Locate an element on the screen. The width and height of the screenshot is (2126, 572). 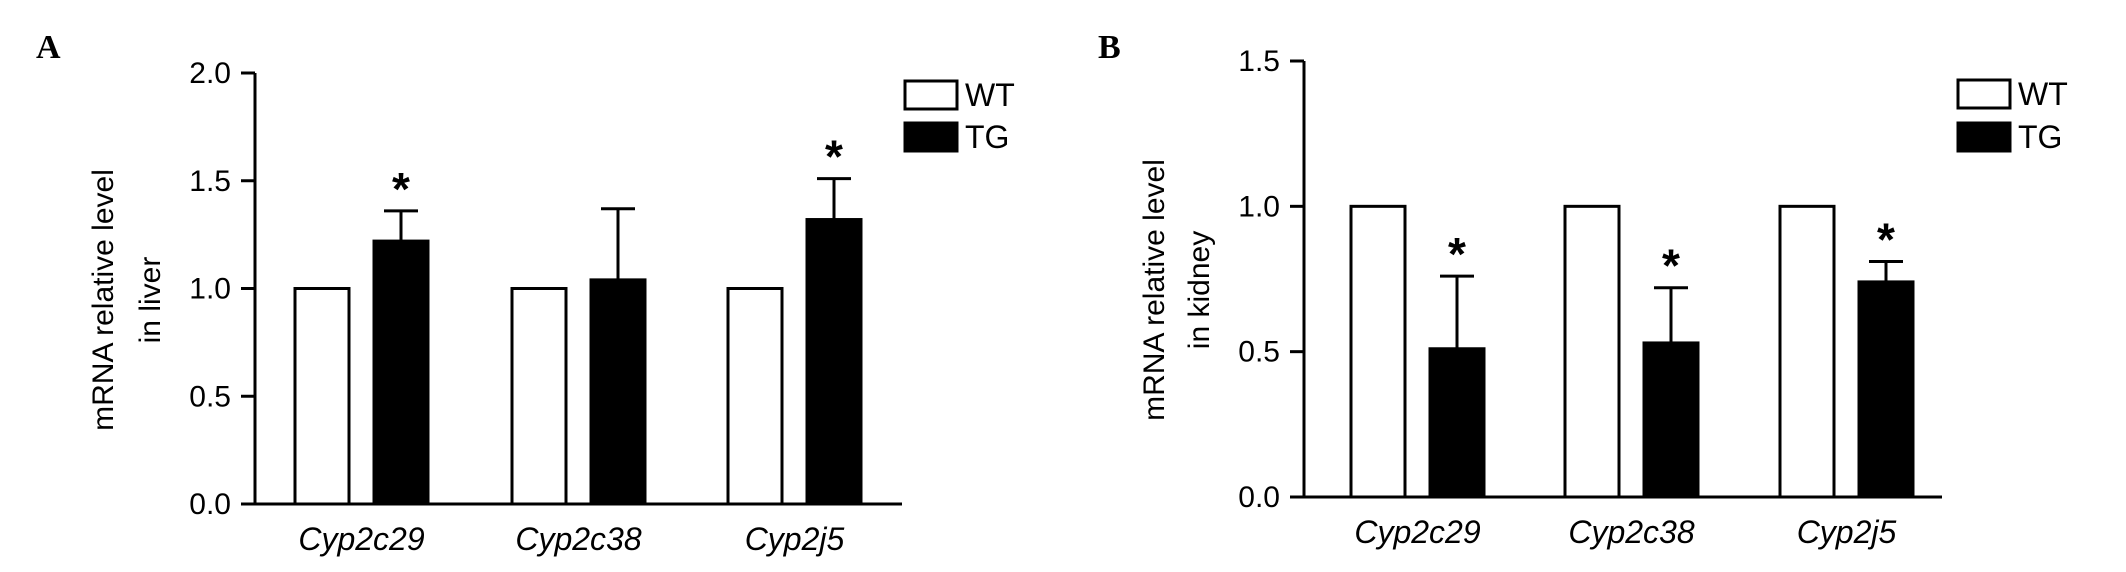
panel-letter: A is located at coordinates (48, 47).